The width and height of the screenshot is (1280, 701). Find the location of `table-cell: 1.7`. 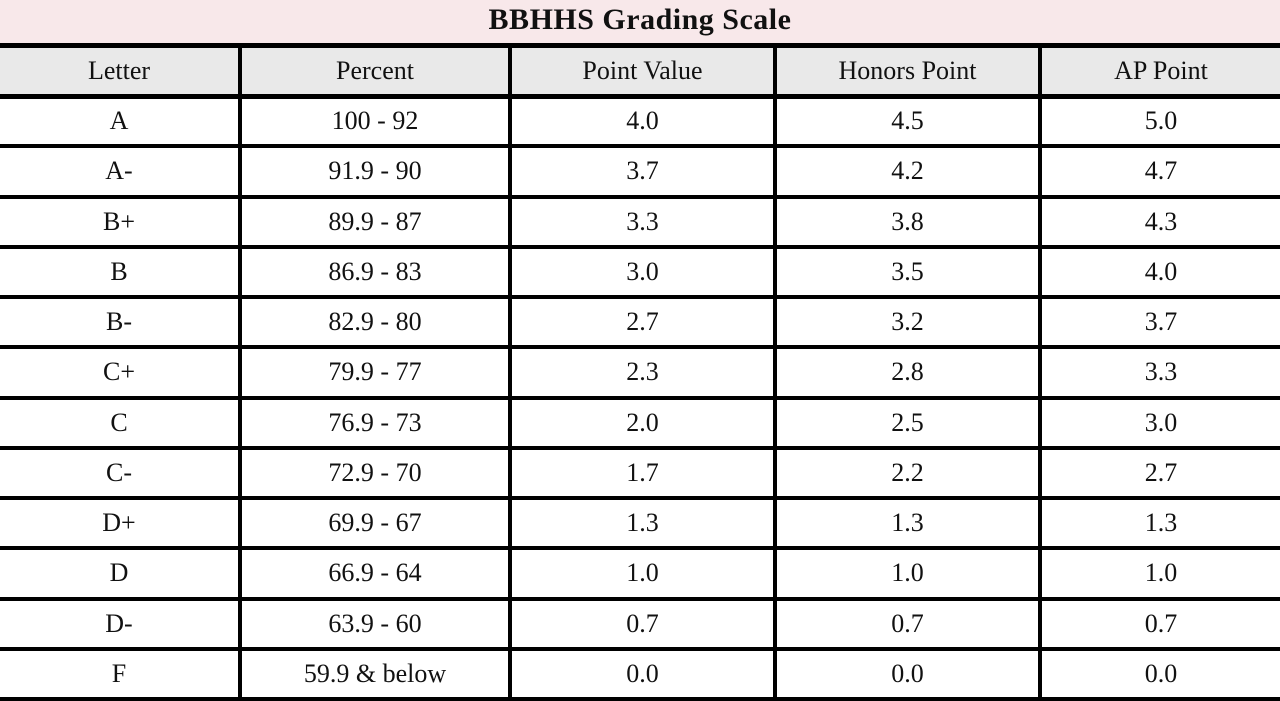

table-cell: 1.7 is located at coordinates (641, 471).